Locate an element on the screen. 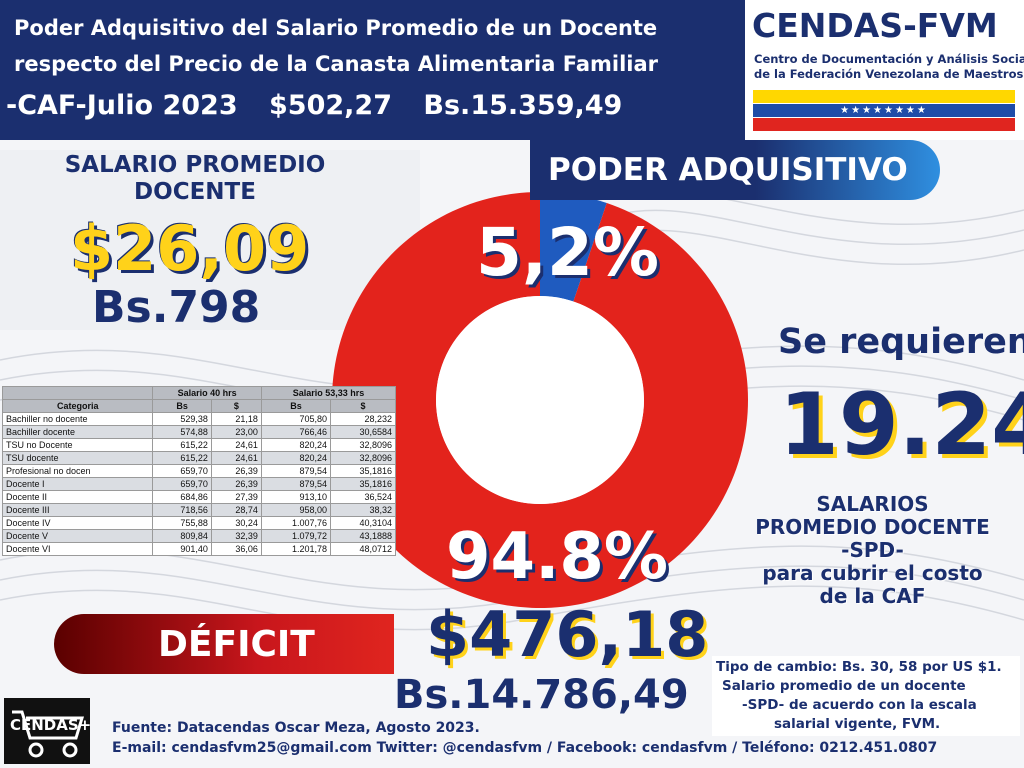 This screenshot has height=768, width=1024. salario-title: SALARIO PROMEDIO DOCENTE is located at coordinates (195, 178).